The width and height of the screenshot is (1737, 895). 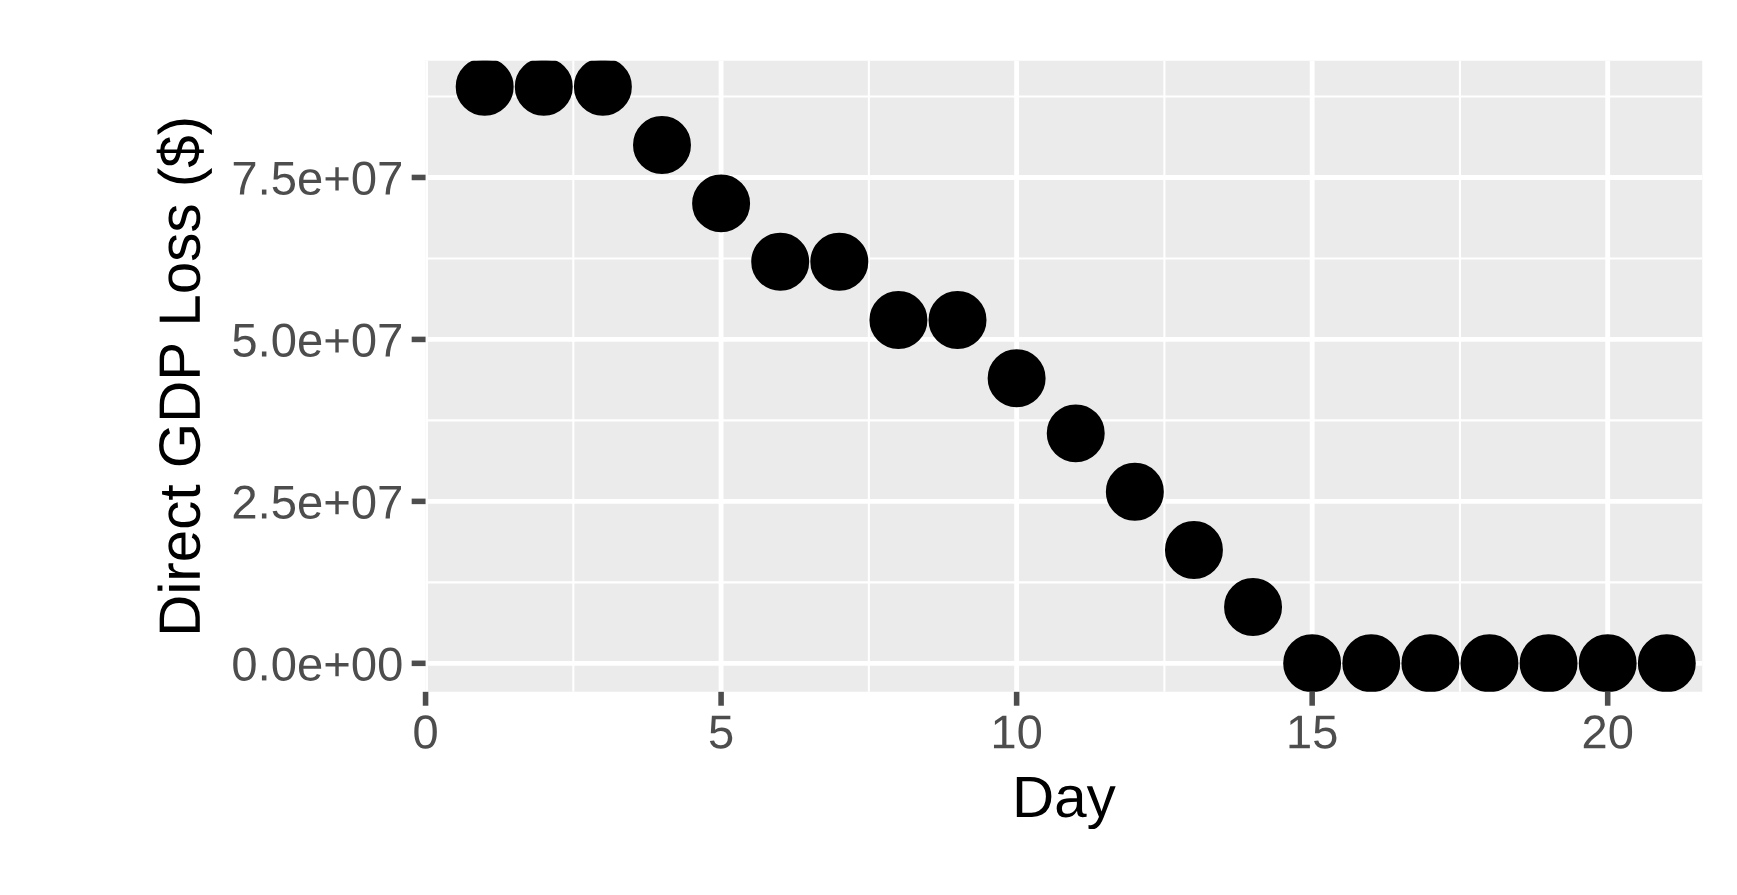 What do you see at coordinates (184, 375) in the screenshot?
I see `y-axis-title: Direct GDP Loss ($)` at bounding box center [184, 375].